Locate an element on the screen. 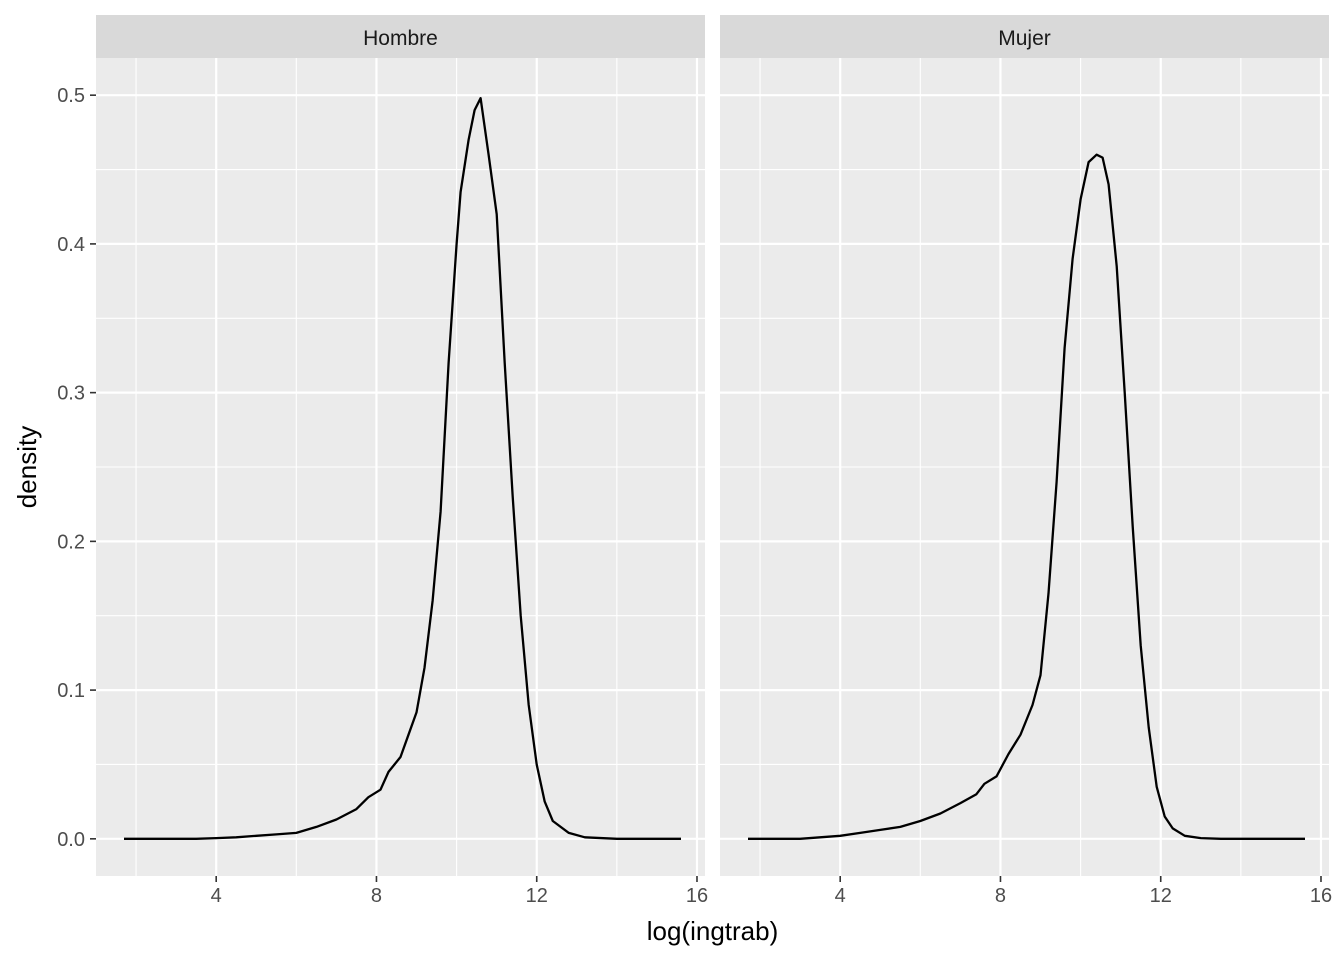 This screenshot has height=960, width=1344. y-tick-label: 0.5 is located at coordinates (71, 96).